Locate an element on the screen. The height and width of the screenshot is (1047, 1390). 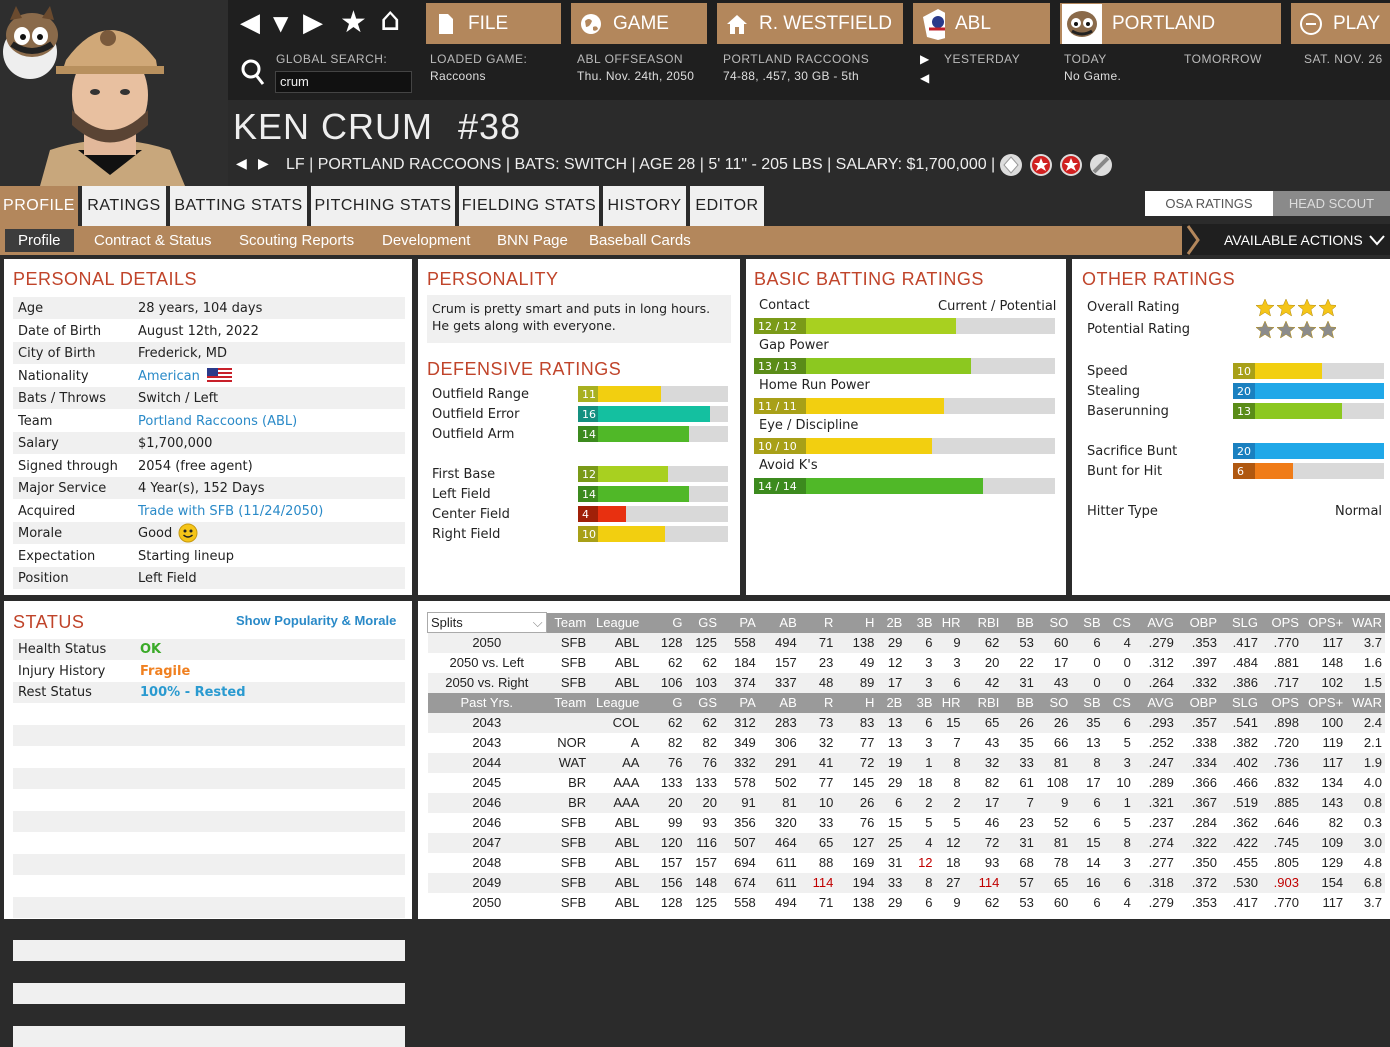
head-scout-toggle: HEAD SCOUT is located at coordinates (1331, 203).